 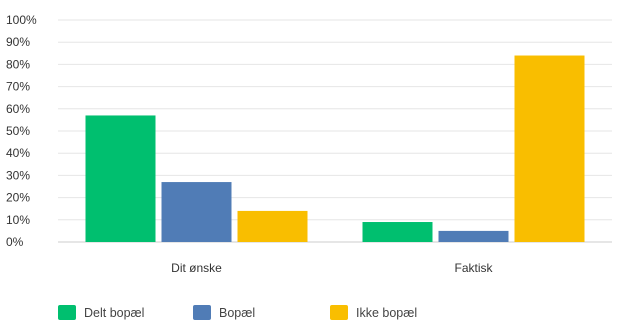 What do you see at coordinates (18, 109) in the screenshot?
I see `y-tick-label: 60%` at bounding box center [18, 109].